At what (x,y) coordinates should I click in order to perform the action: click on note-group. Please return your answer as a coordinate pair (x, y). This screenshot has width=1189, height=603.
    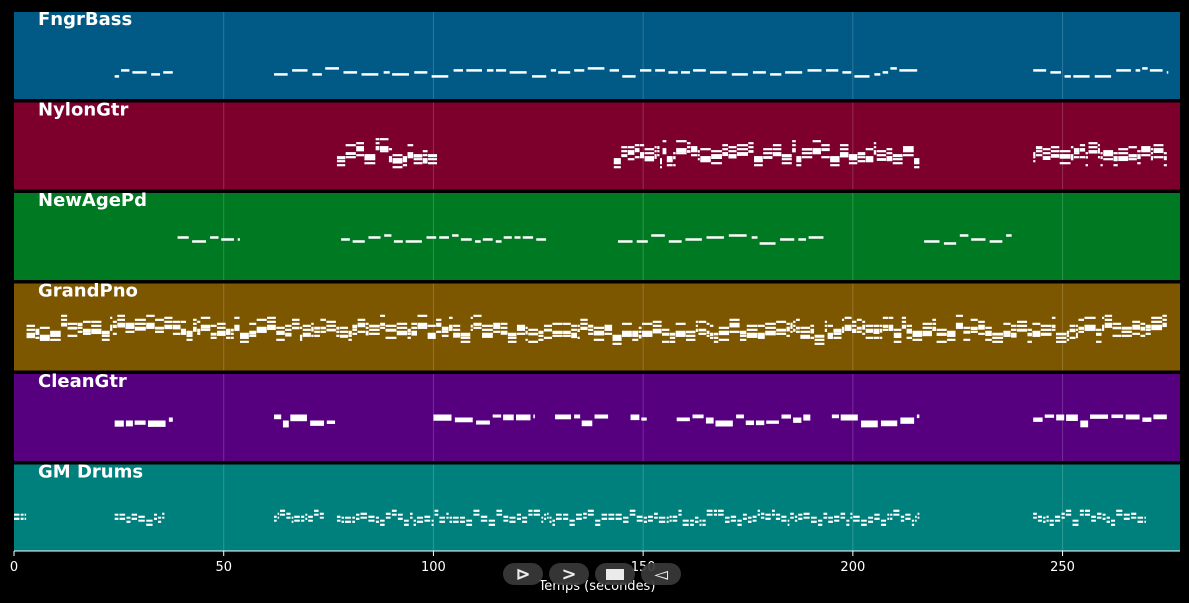
    Looking at the image, I should click on (751, 153).